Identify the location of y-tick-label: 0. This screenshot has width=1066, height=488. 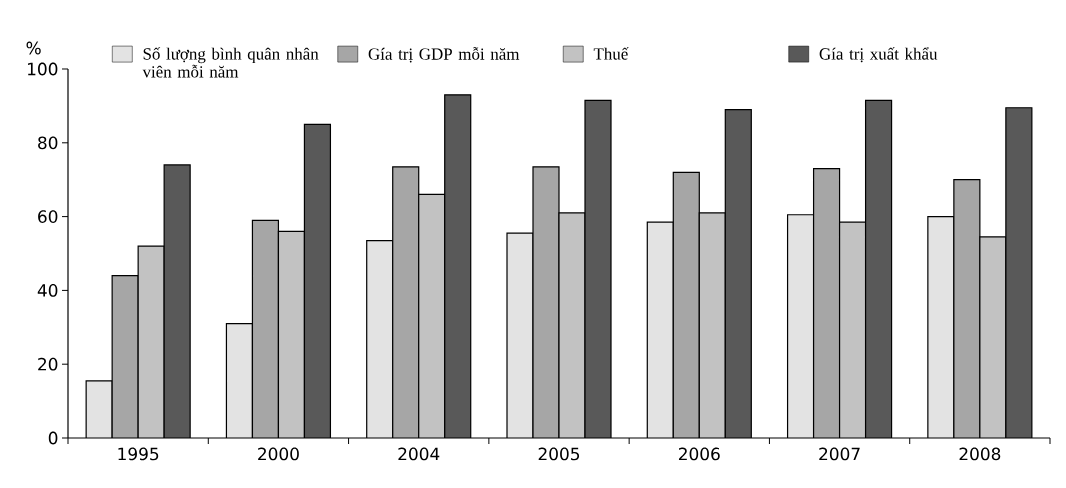
(53, 438).